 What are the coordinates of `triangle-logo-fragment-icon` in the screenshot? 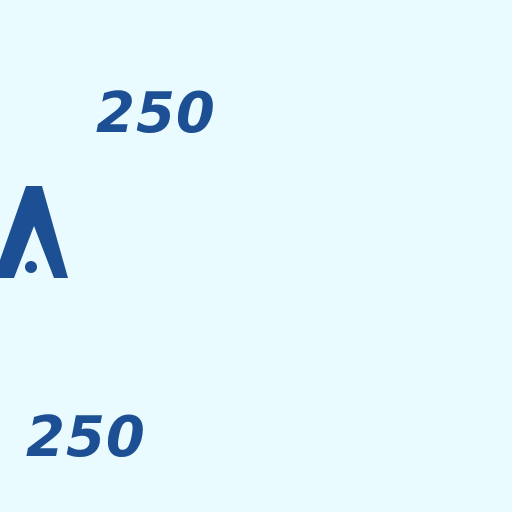 It's located at (34, 232).